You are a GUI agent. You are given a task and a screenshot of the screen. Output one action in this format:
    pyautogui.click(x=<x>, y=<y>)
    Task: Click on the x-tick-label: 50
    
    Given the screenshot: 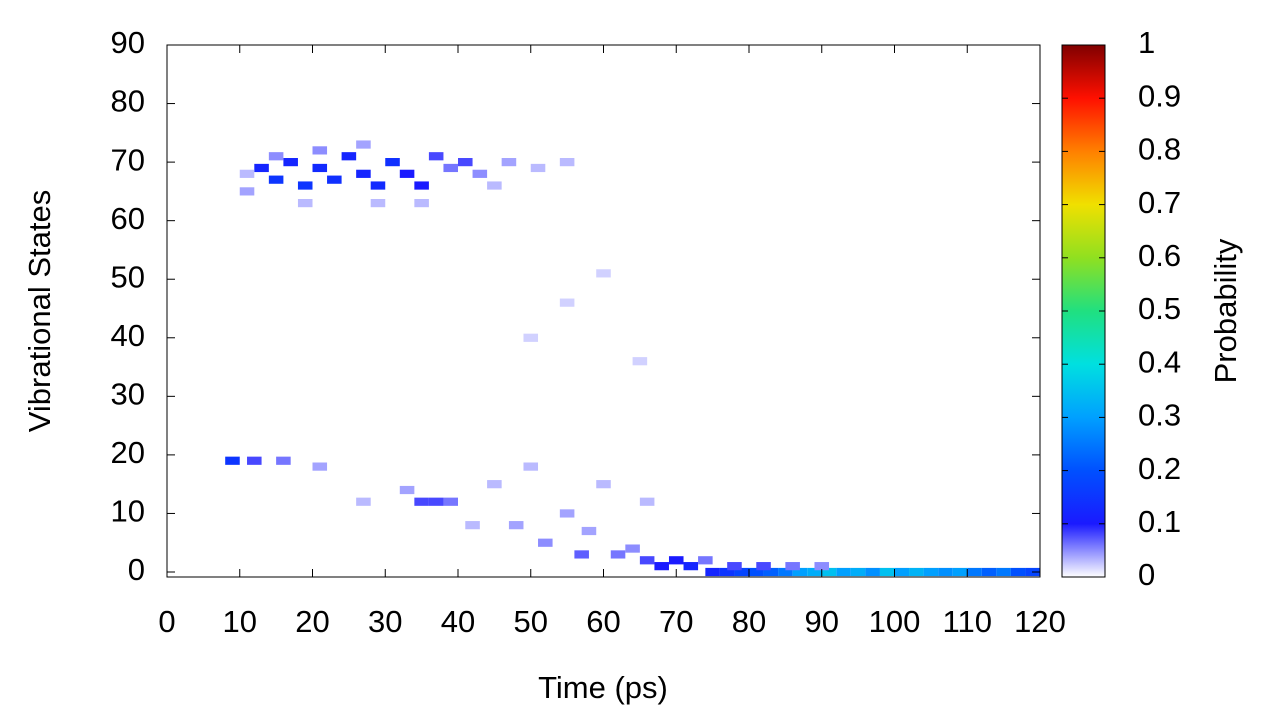 What is the action you would take?
    pyautogui.click(x=531, y=621)
    